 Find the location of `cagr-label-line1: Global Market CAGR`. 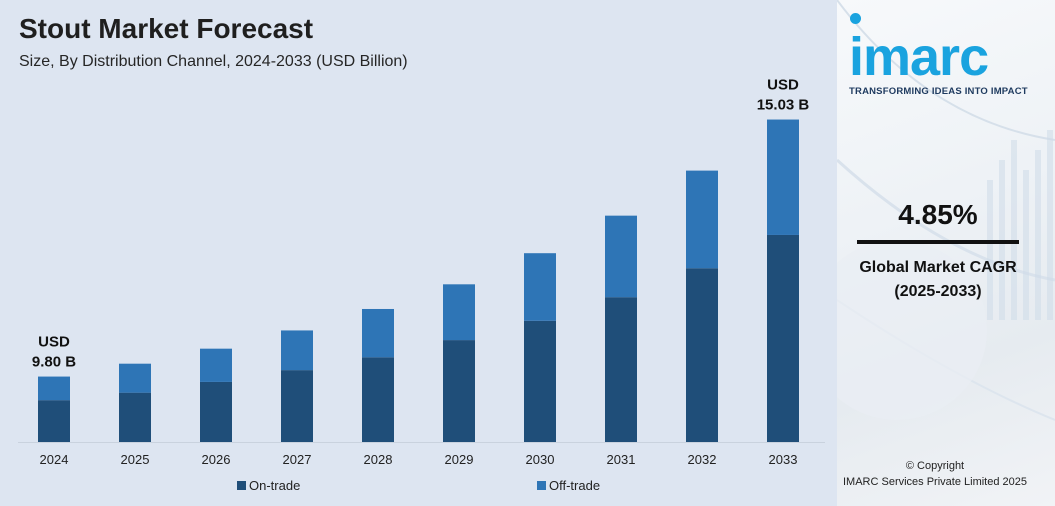

cagr-label-line1: Global Market CAGR is located at coordinates (938, 267).